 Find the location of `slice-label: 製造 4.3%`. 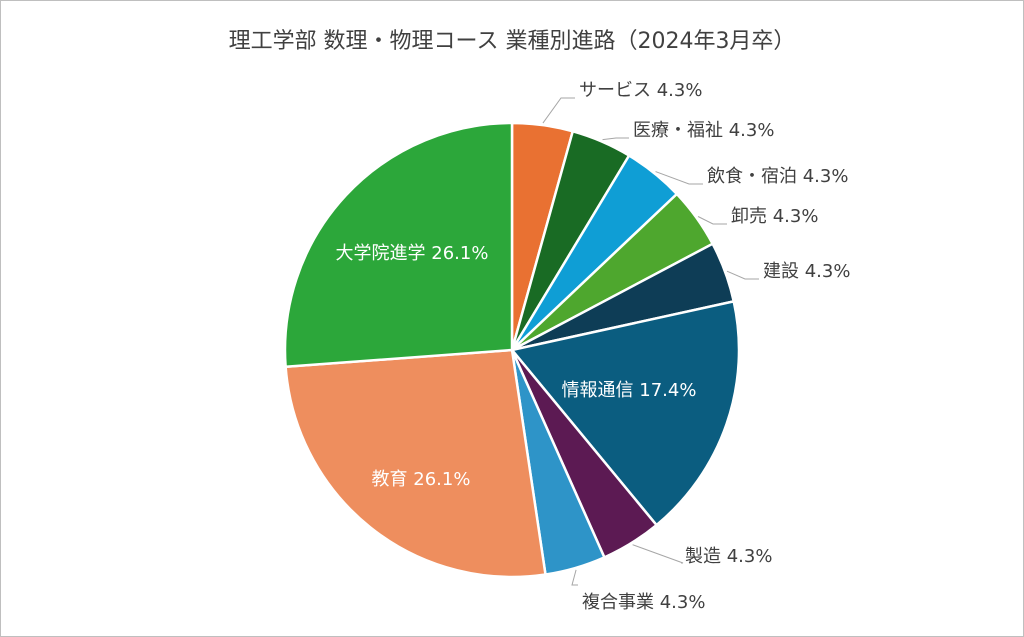

slice-label: 製造 4.3% is located at coordinates (728, 556).